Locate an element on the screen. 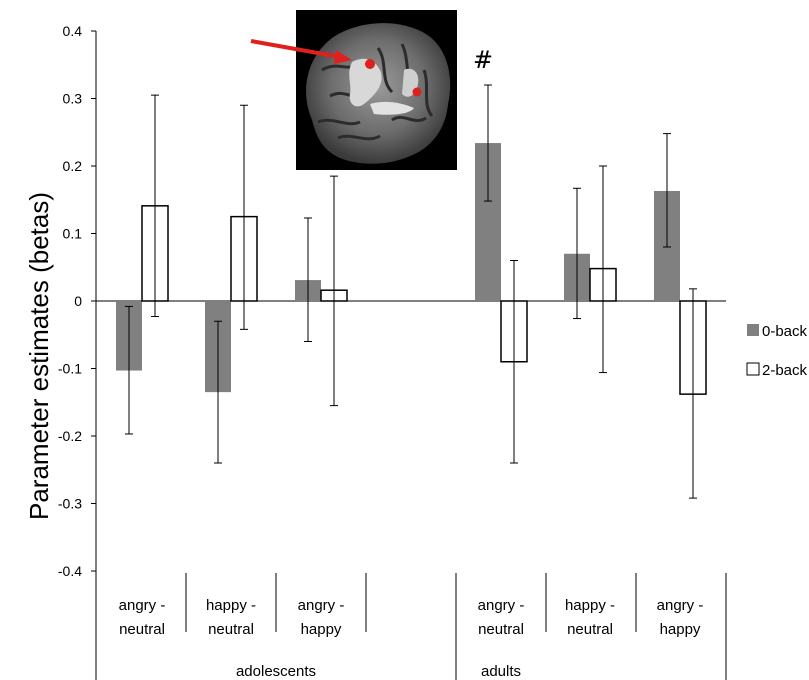 The height and width of the screenshot is (680, 809). legend-label-2-back: 2-back is located at coordinates (785, 370).